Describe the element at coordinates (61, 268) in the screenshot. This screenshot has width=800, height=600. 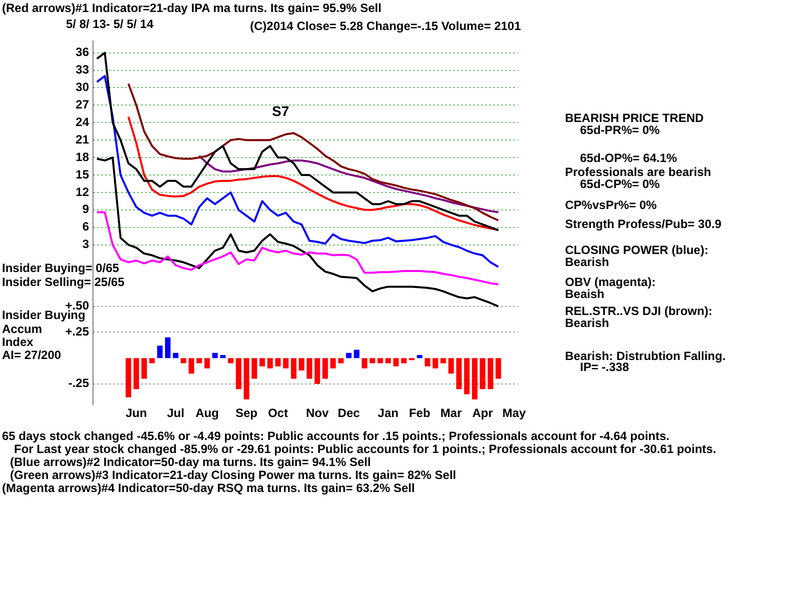
I see `annotation: Insider Buying= 0/65` at that location.